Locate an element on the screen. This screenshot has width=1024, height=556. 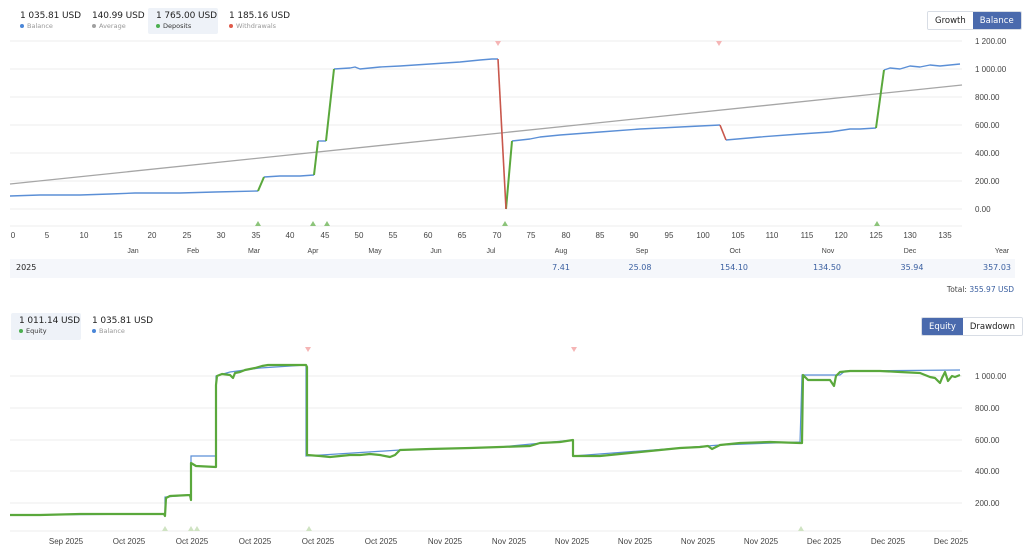
svg-text: Sep 2025 is located at coordinates (66, 541).